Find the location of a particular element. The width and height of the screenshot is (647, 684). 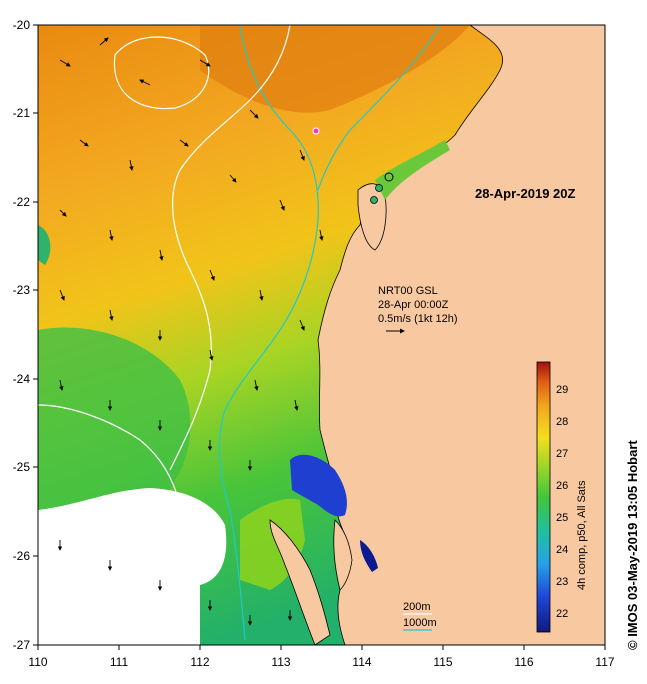

y-tick-label: -25 is located at coordinates (22, 467).